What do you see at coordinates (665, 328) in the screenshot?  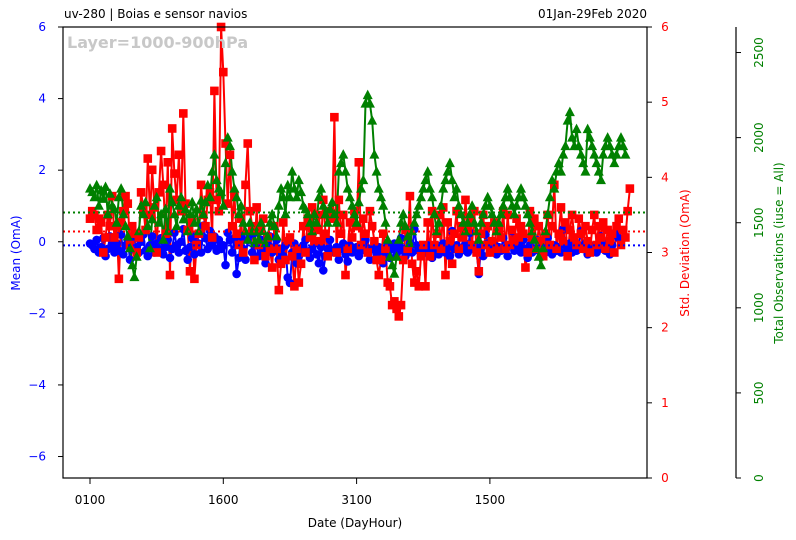 I see `std-tick-label: 2` at bounding box center [665, 328].